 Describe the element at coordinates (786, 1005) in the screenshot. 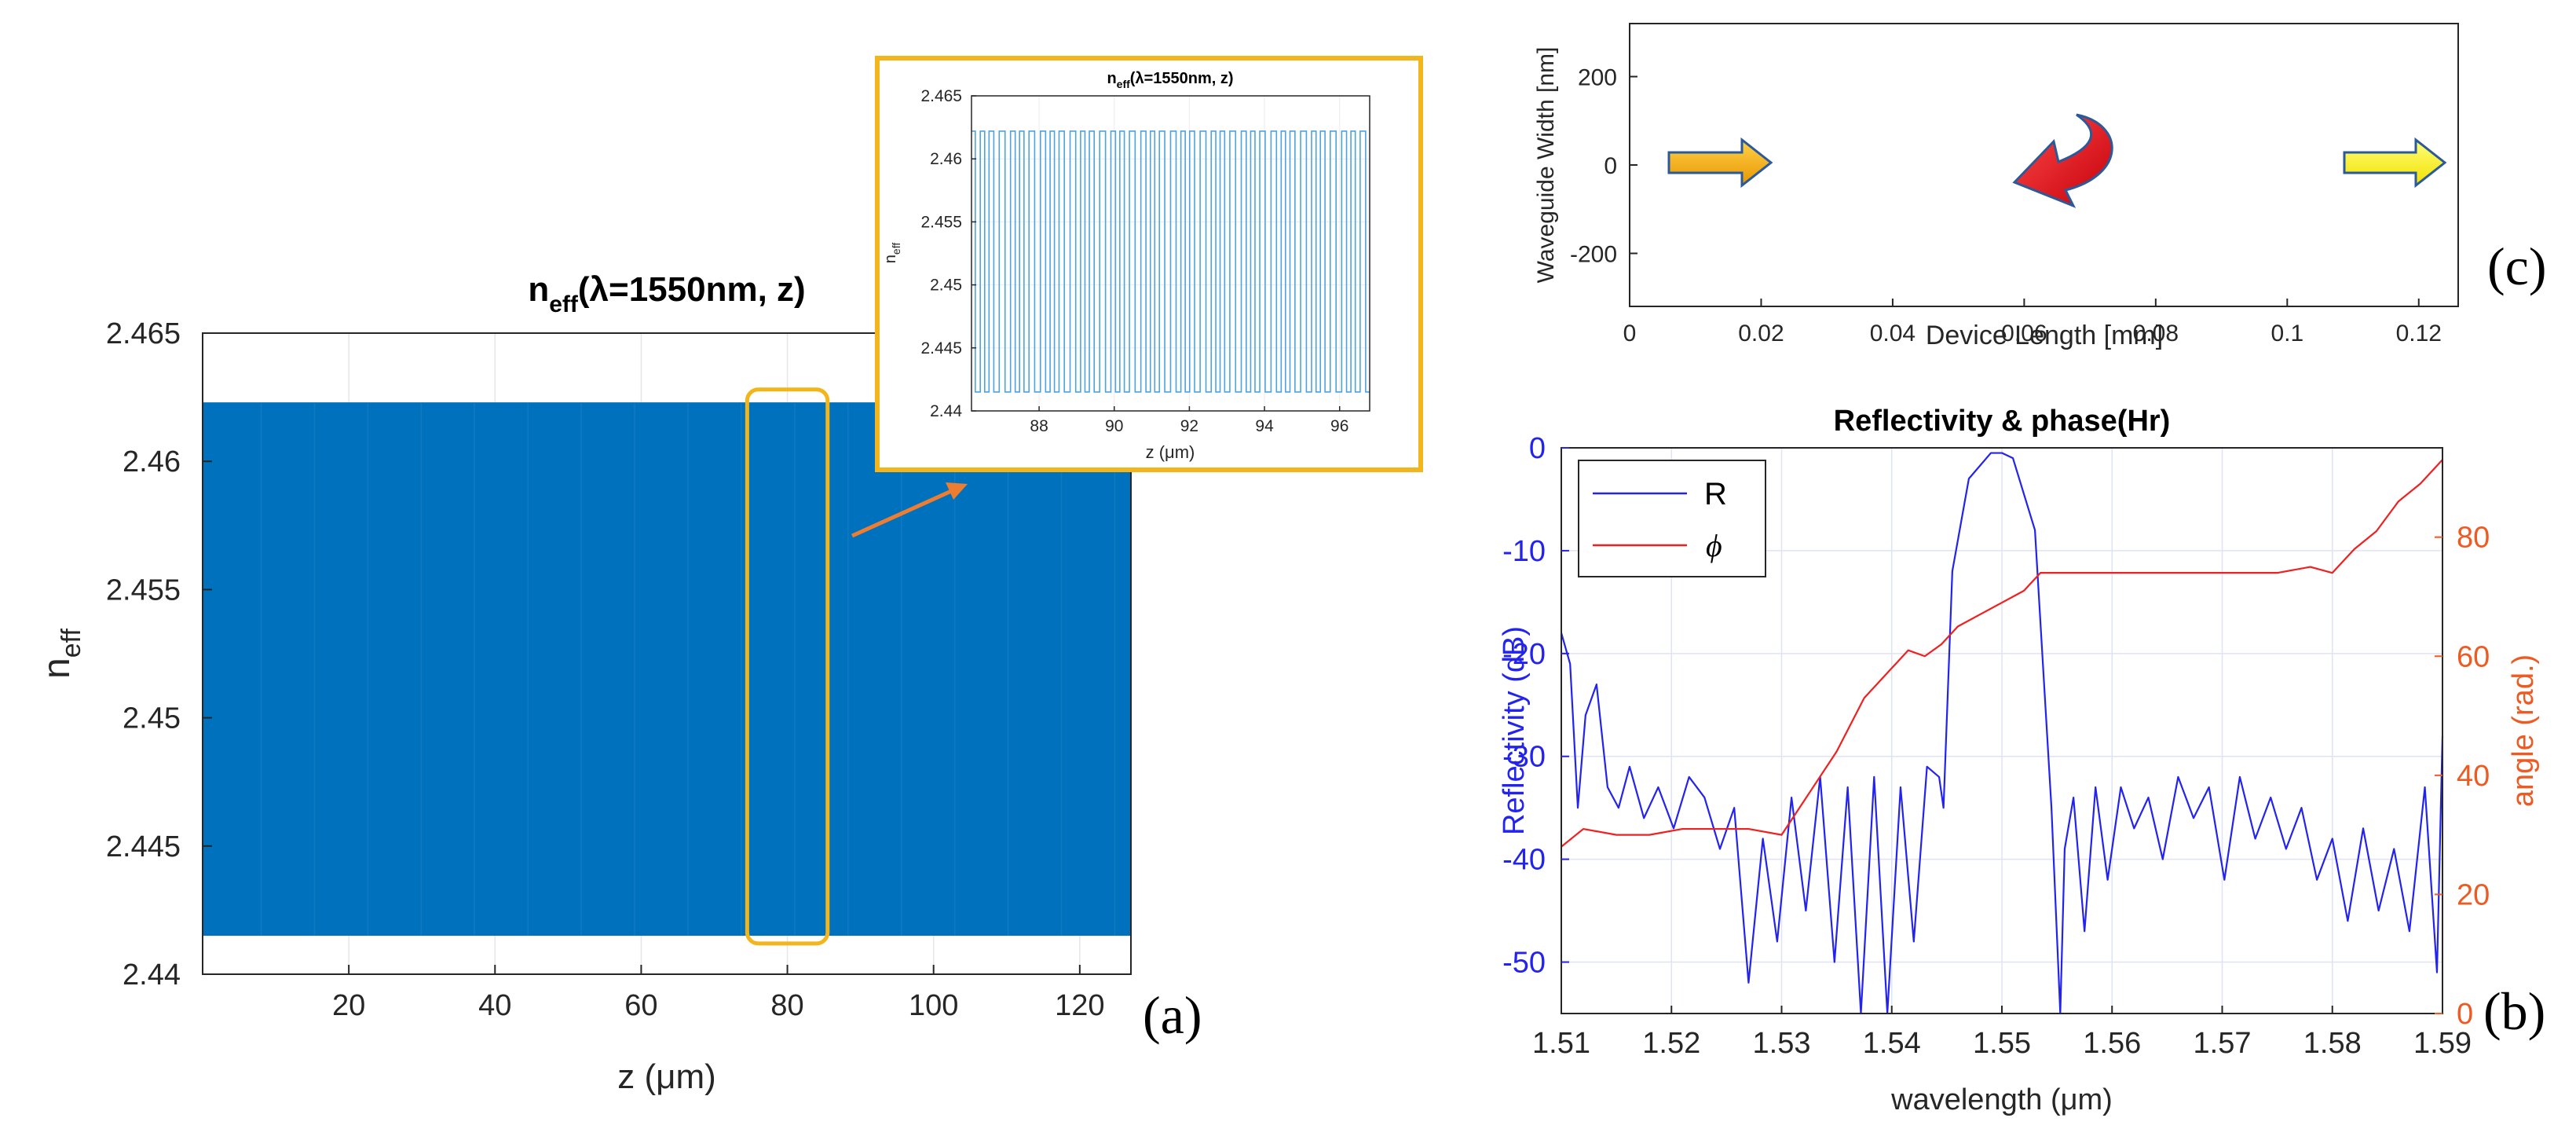

I see `x-tick-label: 80` at that location.